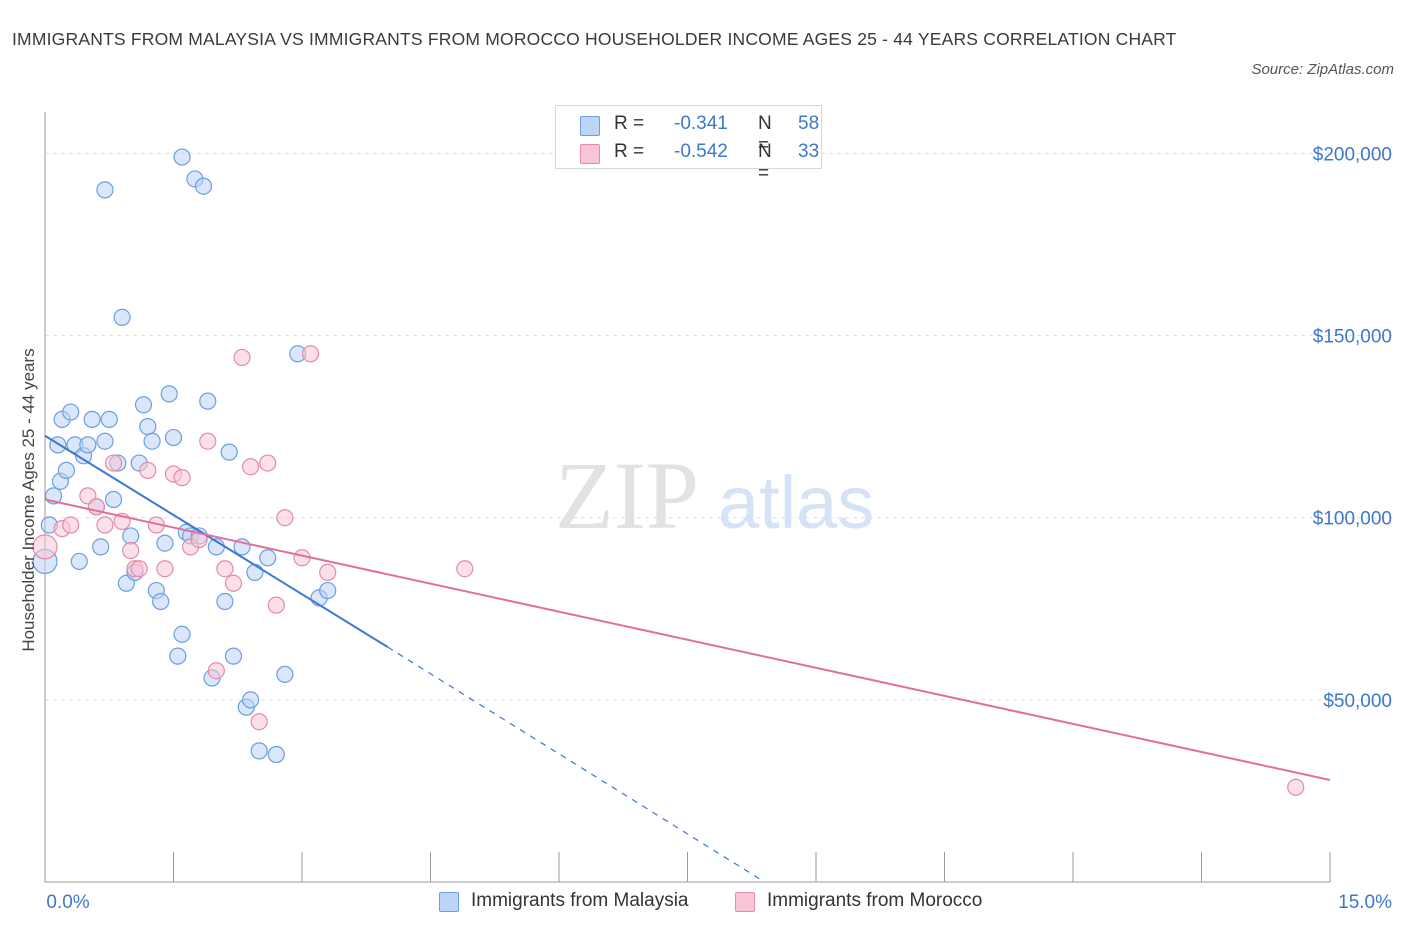  What do you see at coordinates (809, 151) in the screenshot?
I see `legend-n-value: 33` at bounding box center [809, 151].